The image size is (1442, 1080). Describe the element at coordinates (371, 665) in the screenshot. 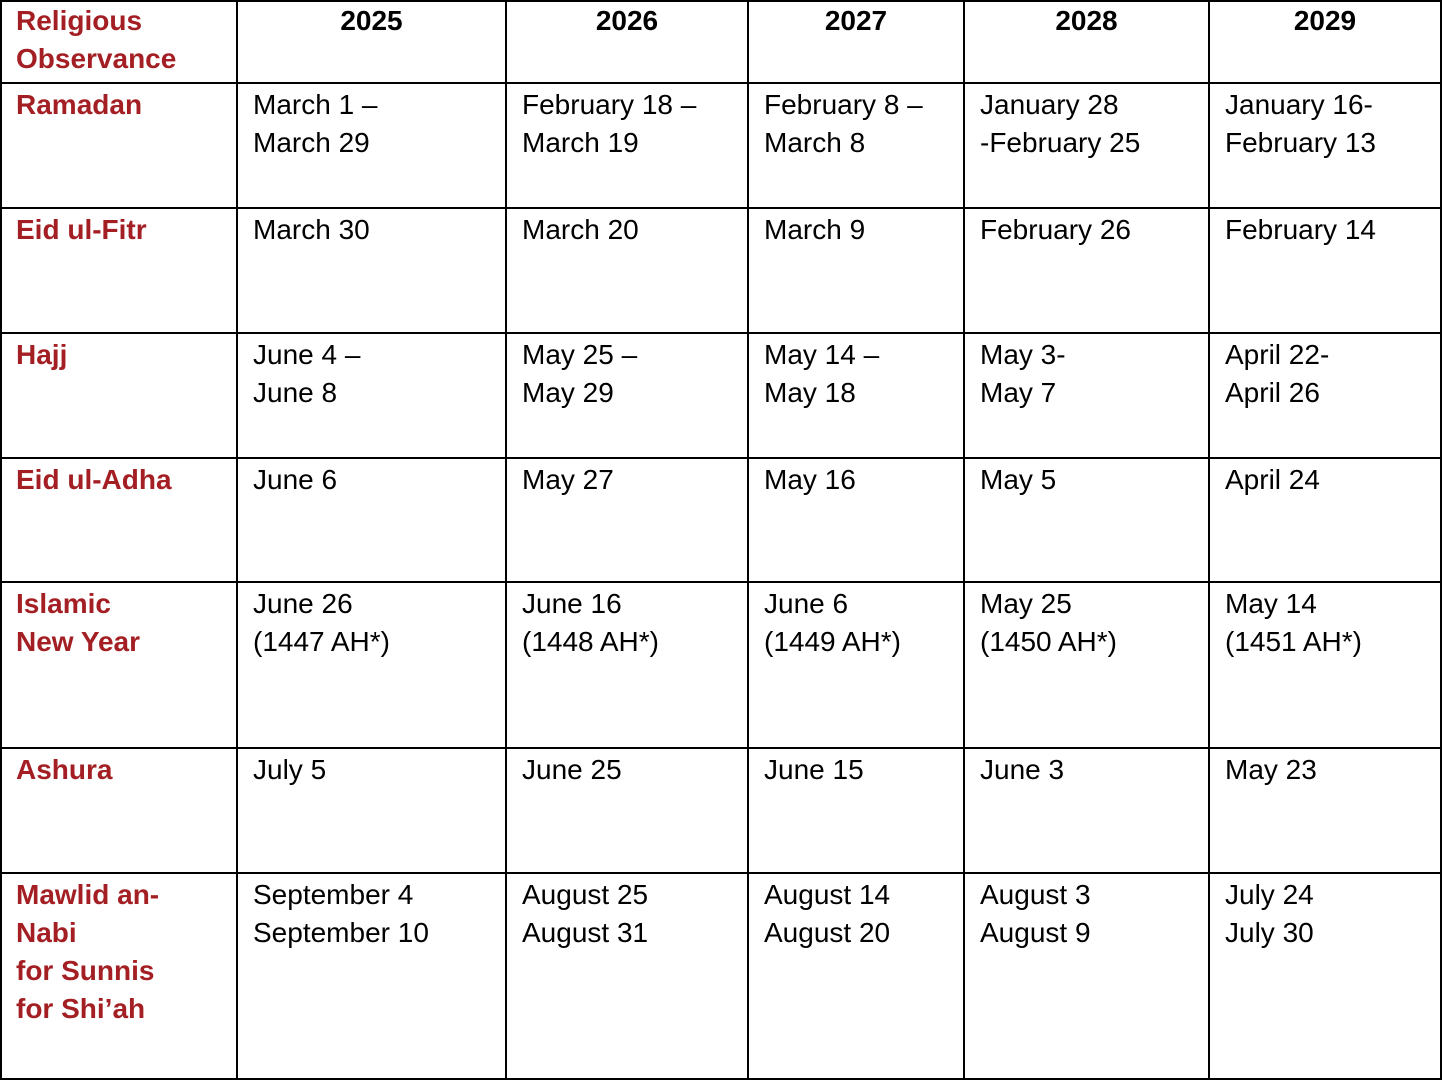

I see `date-cell: June 26 (1447 AH*)` at that location.